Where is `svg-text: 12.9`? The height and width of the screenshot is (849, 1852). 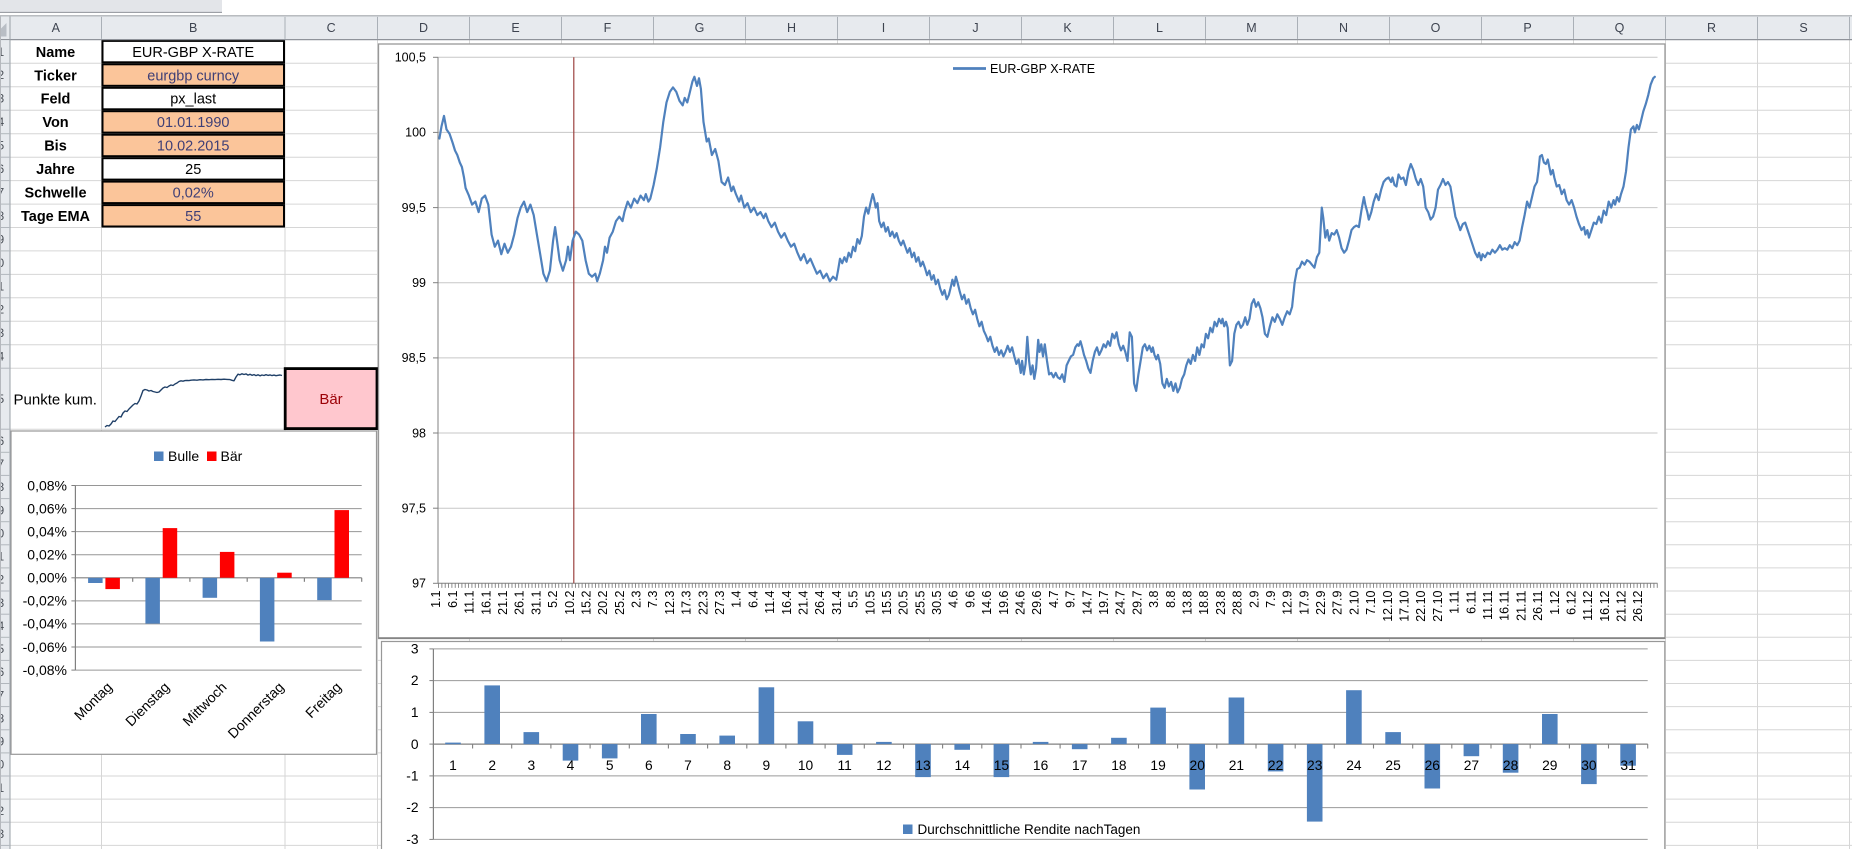 svg-text: 12.9 is located at coordinates (1288, 602).